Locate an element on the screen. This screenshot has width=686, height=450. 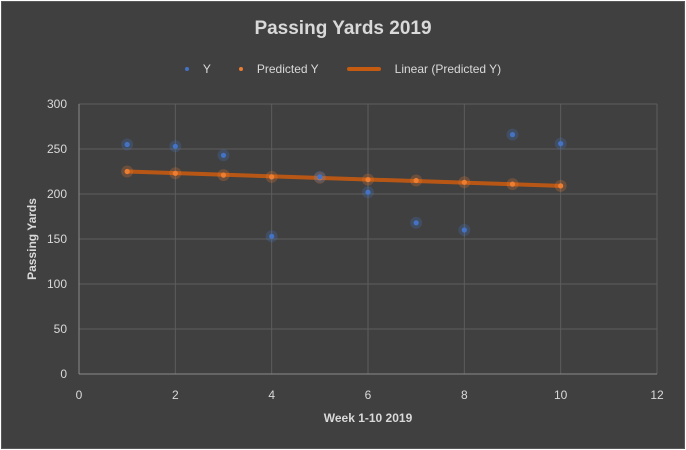
legend-label-predicted-y: Predicted Y is located at coordinates (287, 69).